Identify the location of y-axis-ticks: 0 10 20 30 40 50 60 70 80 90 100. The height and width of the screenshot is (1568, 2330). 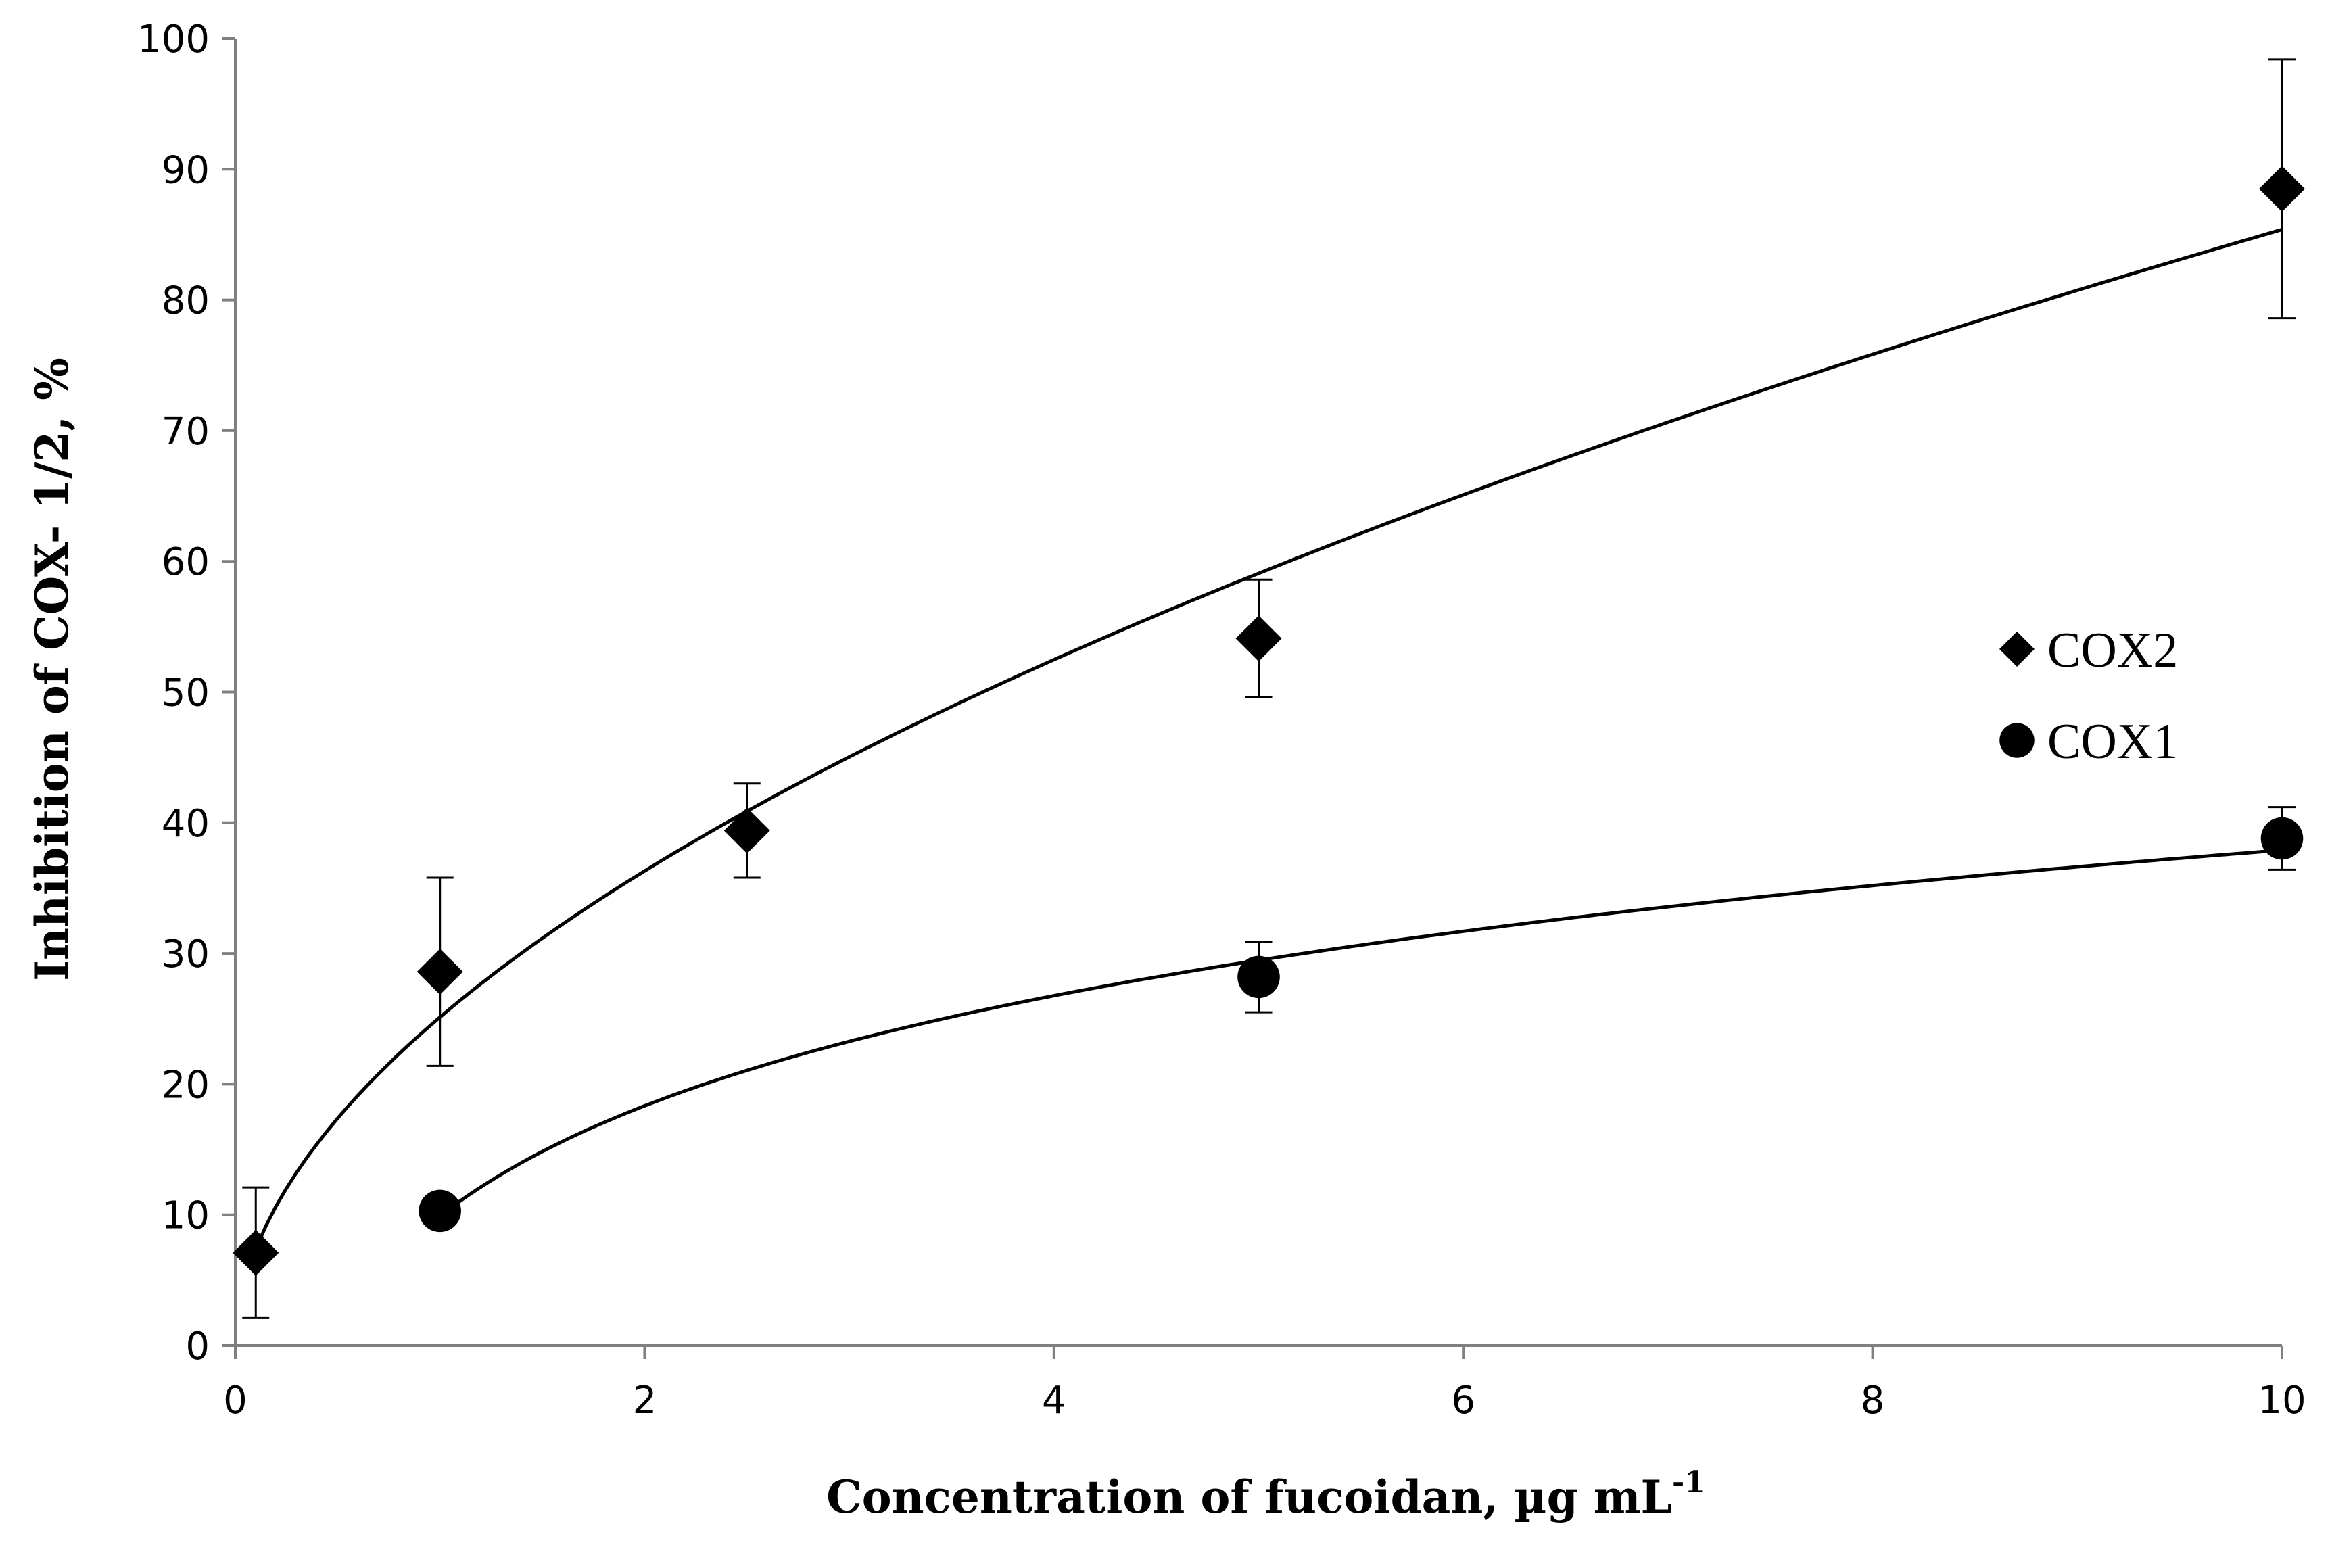
(186, 693).